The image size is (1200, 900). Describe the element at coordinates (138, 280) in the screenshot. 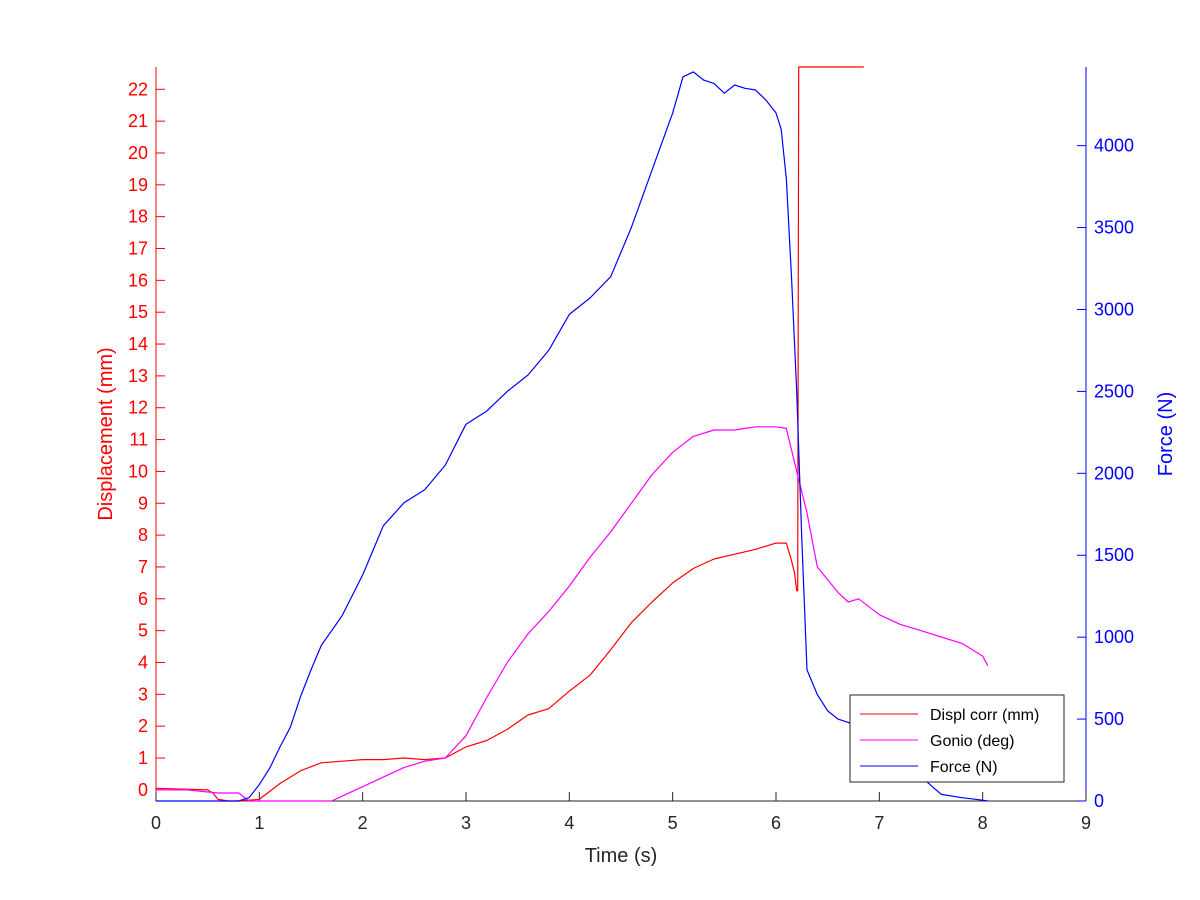

I see `y-left-tick-label: 16` at that location.